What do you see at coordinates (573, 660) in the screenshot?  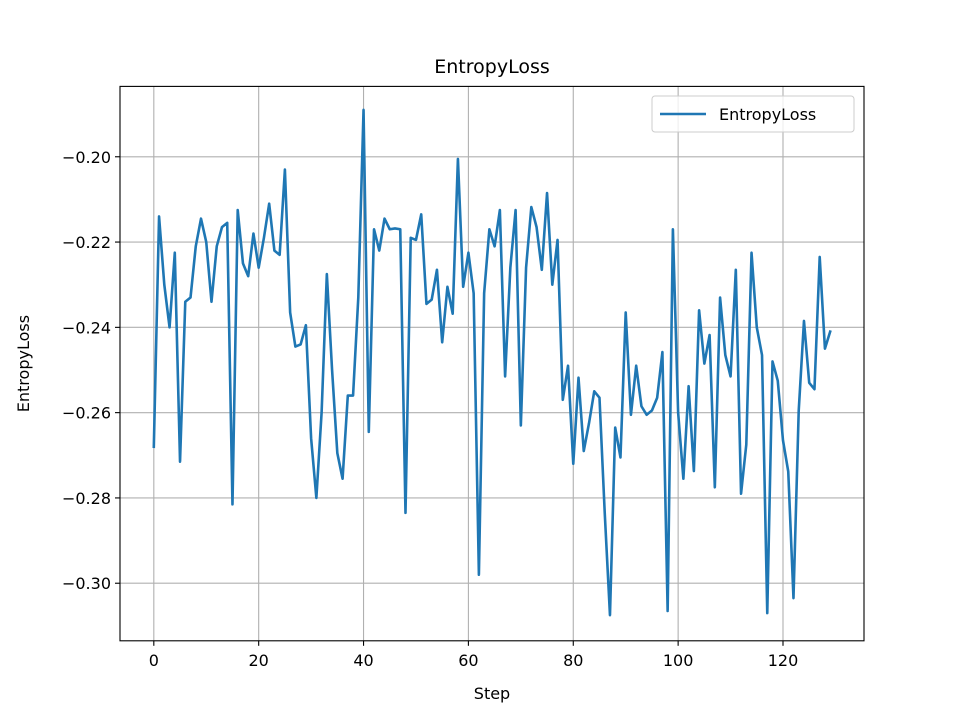 I see `x-tick-label: 80` at bounding box center [573, 660].